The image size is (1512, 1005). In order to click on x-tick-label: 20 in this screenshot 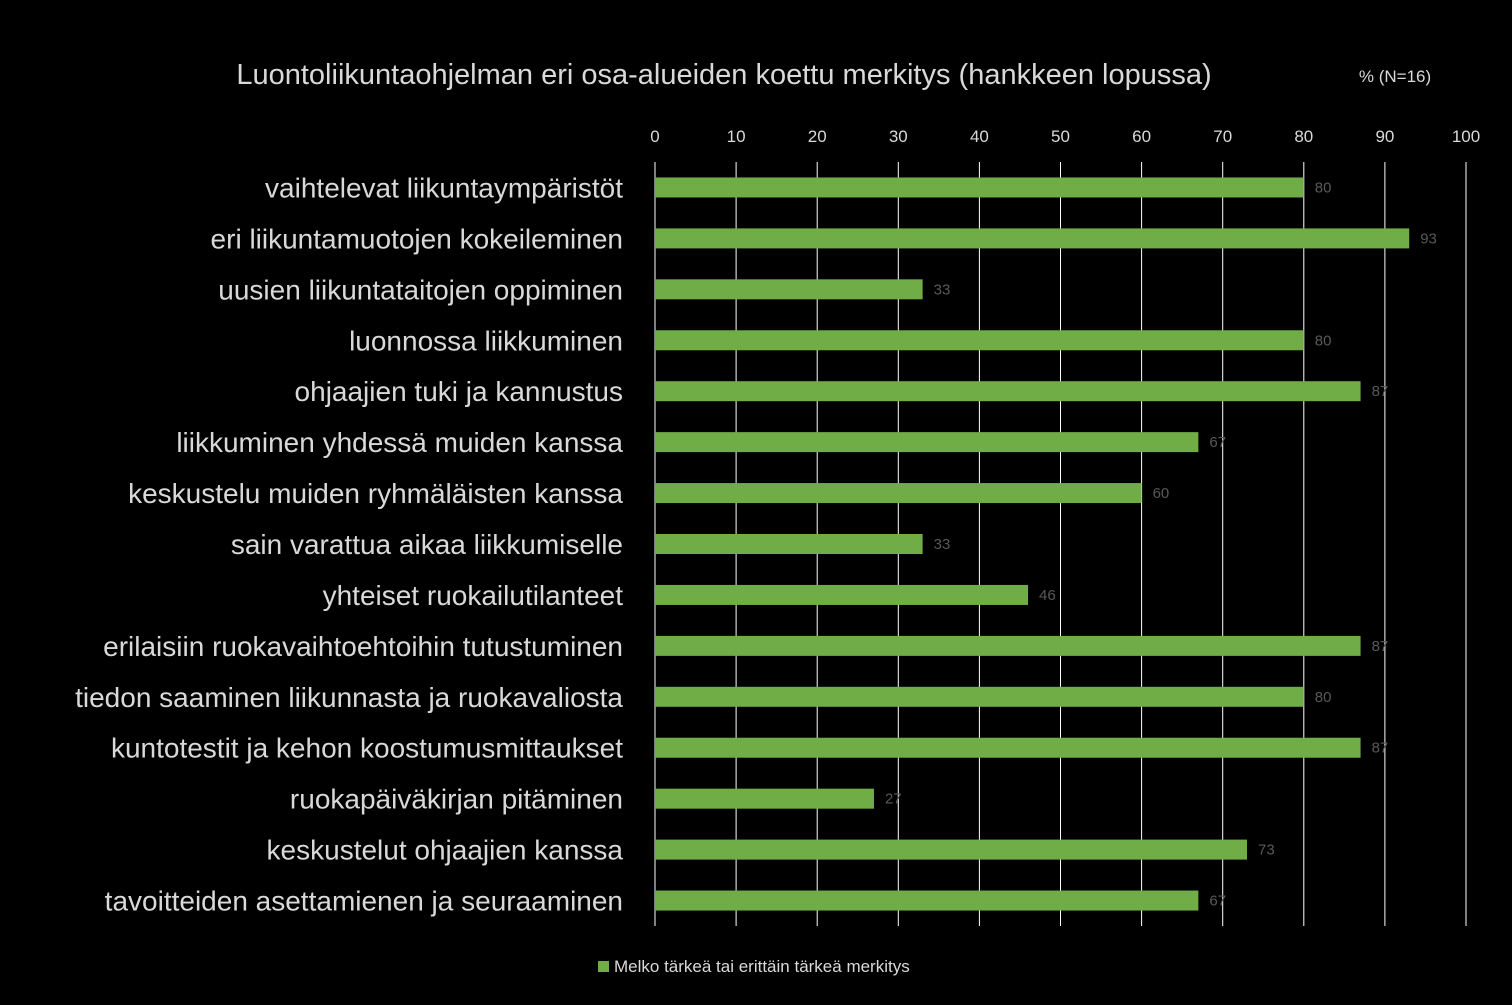, I will do `click(817, 136)`.